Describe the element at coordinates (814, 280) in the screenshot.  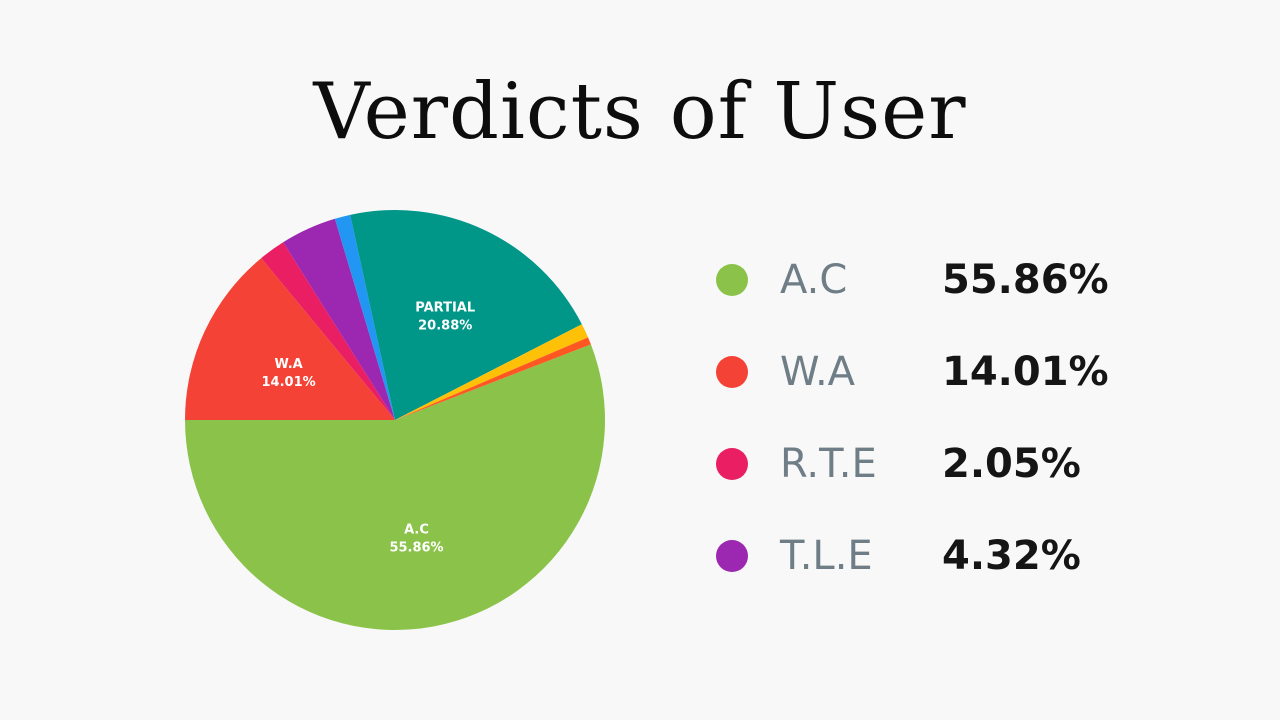
I see `legend-label: A.C` at that location.